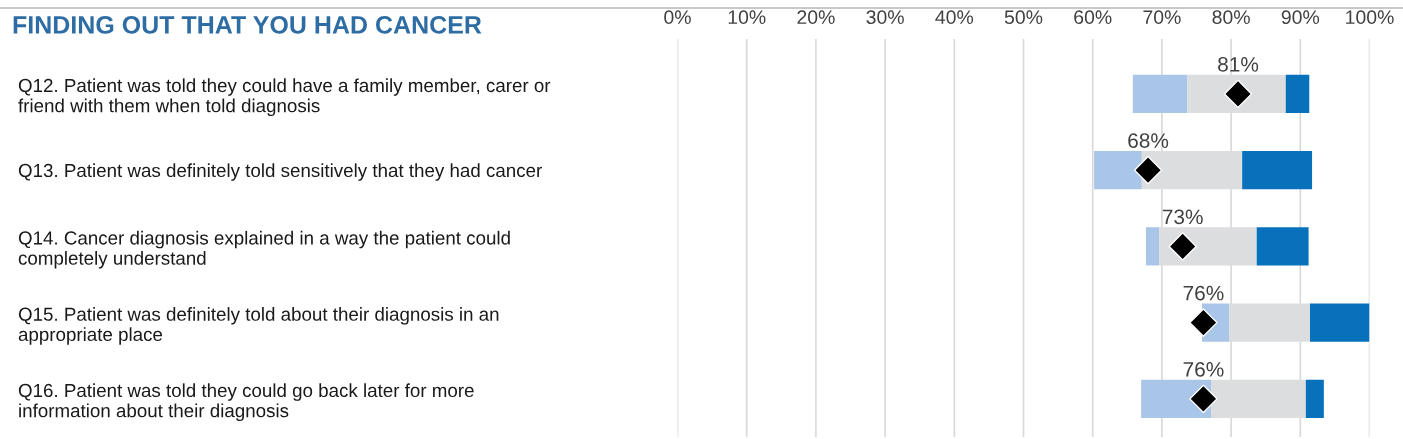 This screenshot has width=1403, height=439. What do you see at coordinates (816, 17) in the screenshot?
I see `x-tick-label: 20%` at bounding box center [816, 17].